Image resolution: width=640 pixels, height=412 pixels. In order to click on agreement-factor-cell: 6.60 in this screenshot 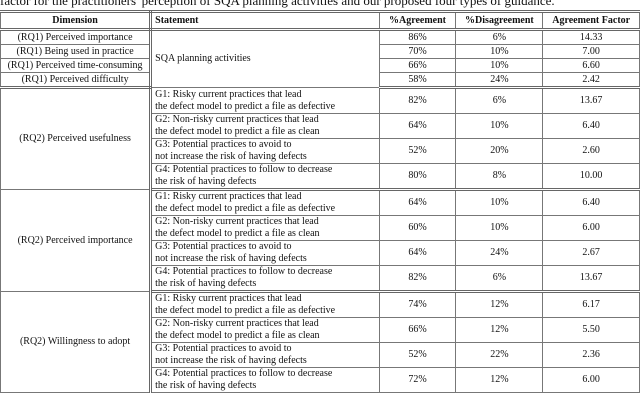, I will do `click(591, 65)`.